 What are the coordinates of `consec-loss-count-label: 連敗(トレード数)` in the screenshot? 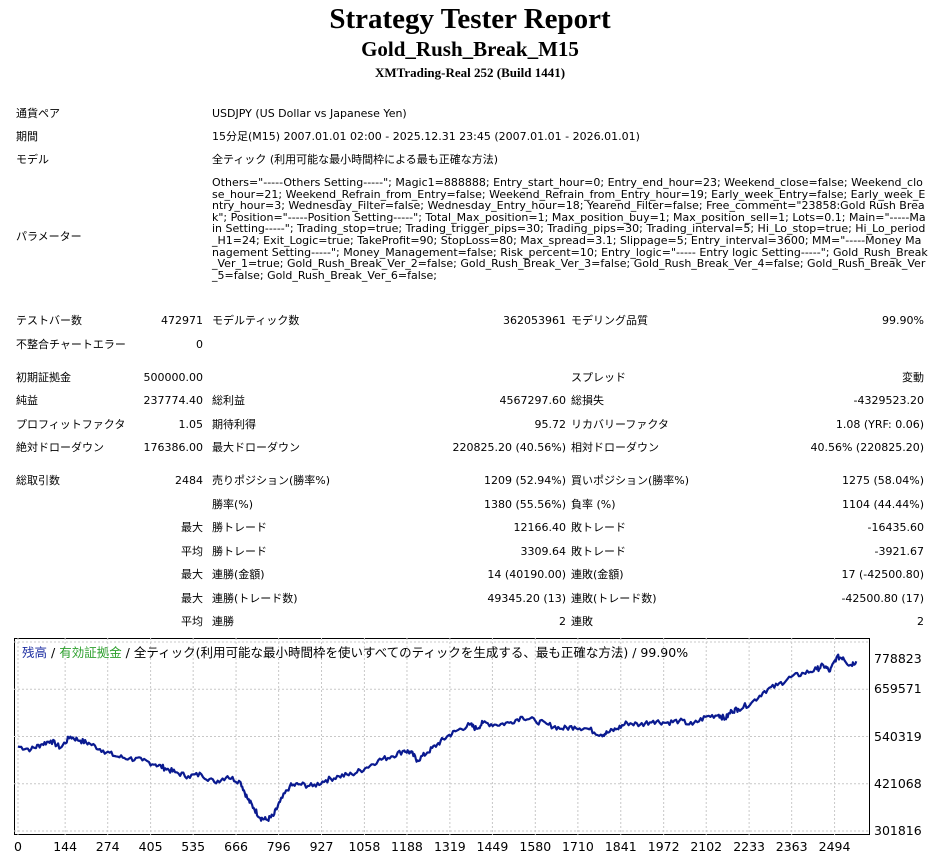 It's located at (614, 598).